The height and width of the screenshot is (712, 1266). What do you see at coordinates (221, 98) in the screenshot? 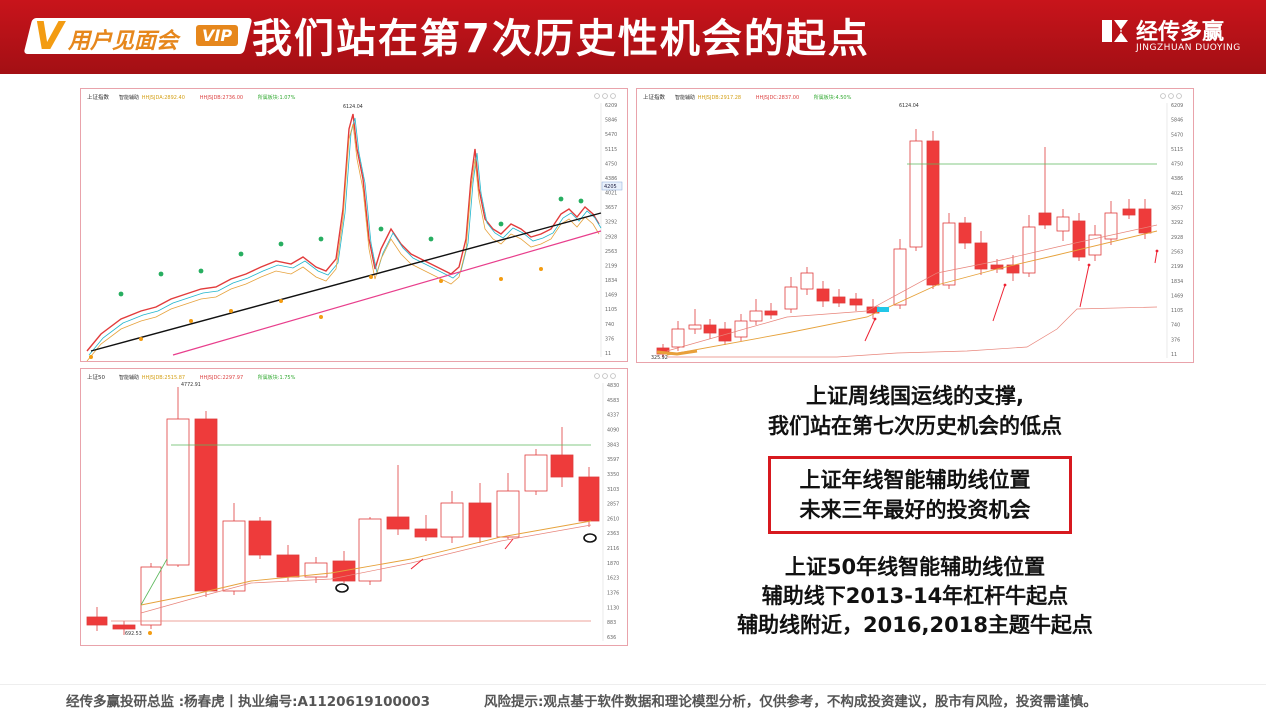
I see `chart-tag: HHJSJDB:2736.00` at bounding box center [221, 98].